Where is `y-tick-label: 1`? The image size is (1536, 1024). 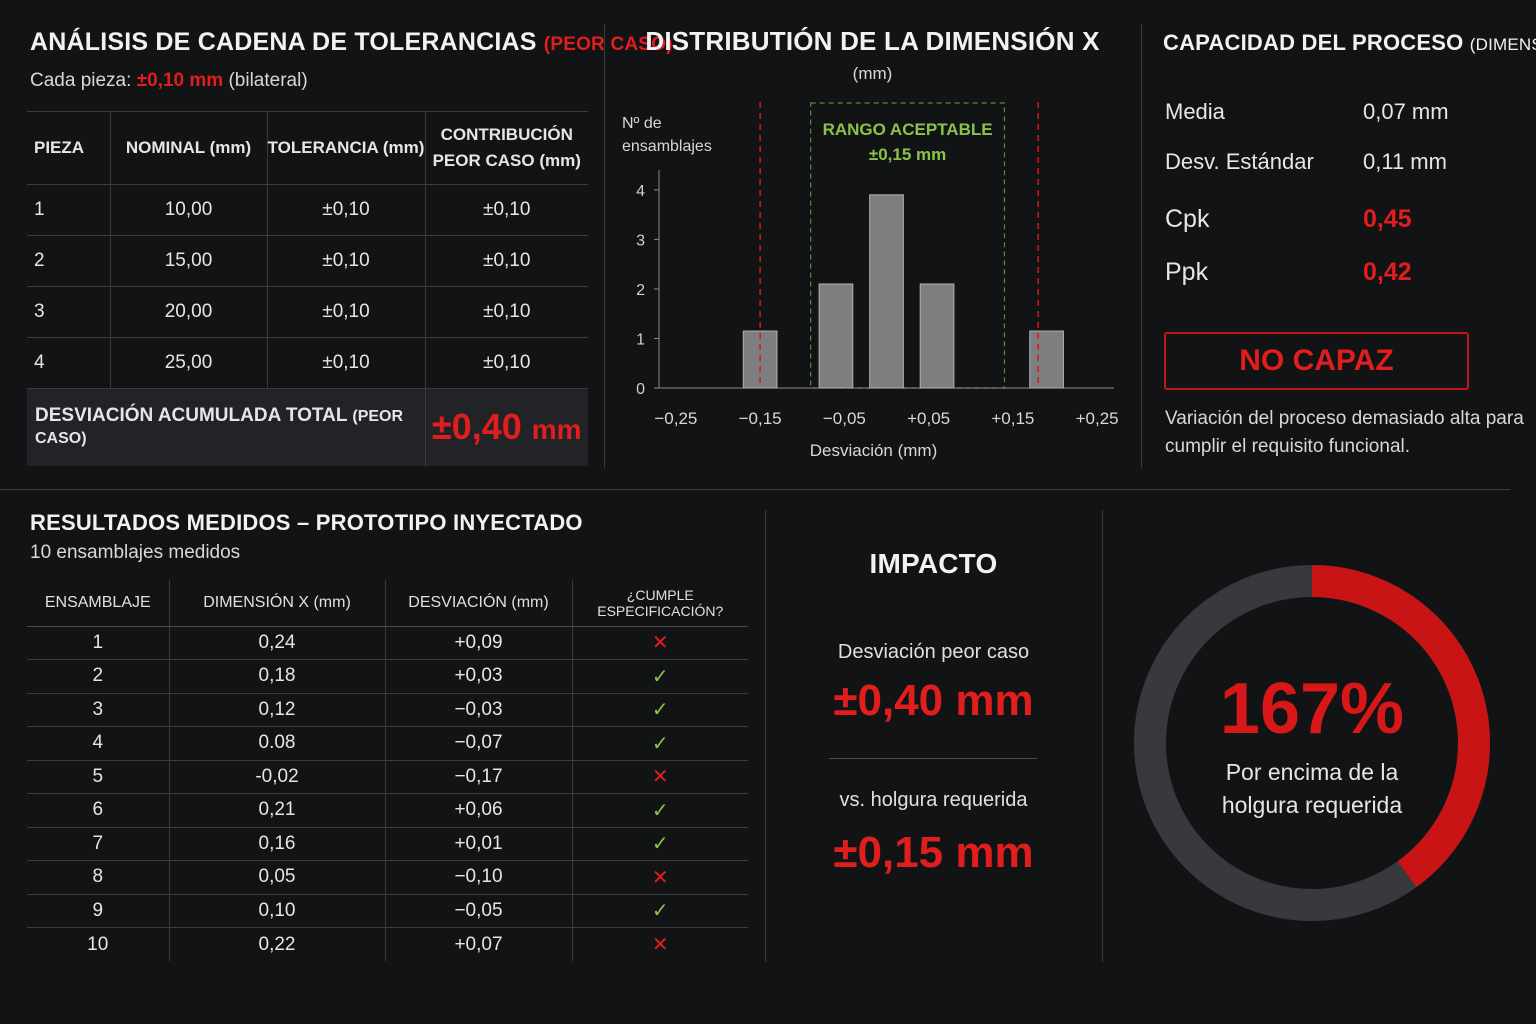 y-tick-label: 1 is located at coordinates (640, 339).